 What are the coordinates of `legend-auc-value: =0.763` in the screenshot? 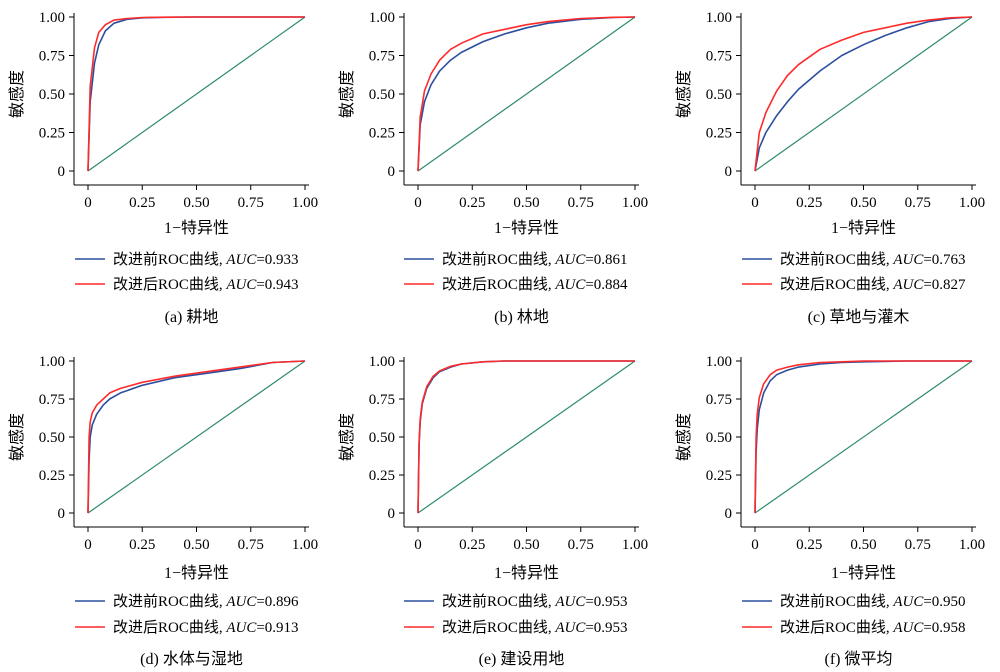 It's located at (944, 260).